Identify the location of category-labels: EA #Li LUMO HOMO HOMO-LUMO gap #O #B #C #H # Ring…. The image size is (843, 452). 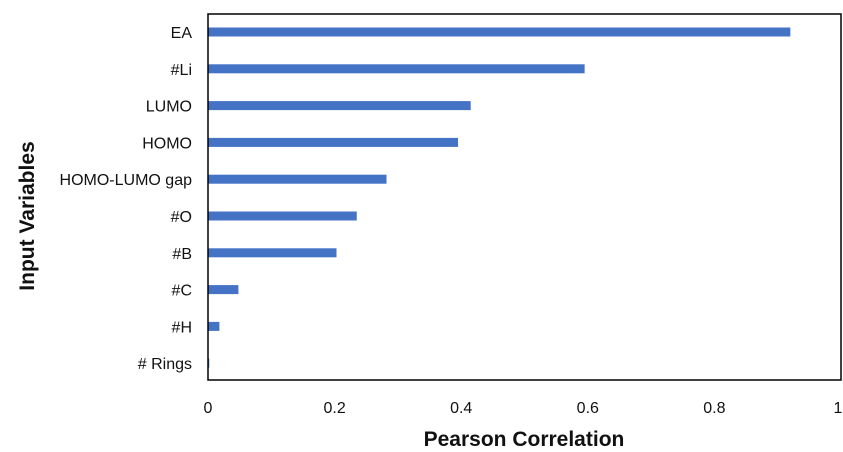
(126, 199).